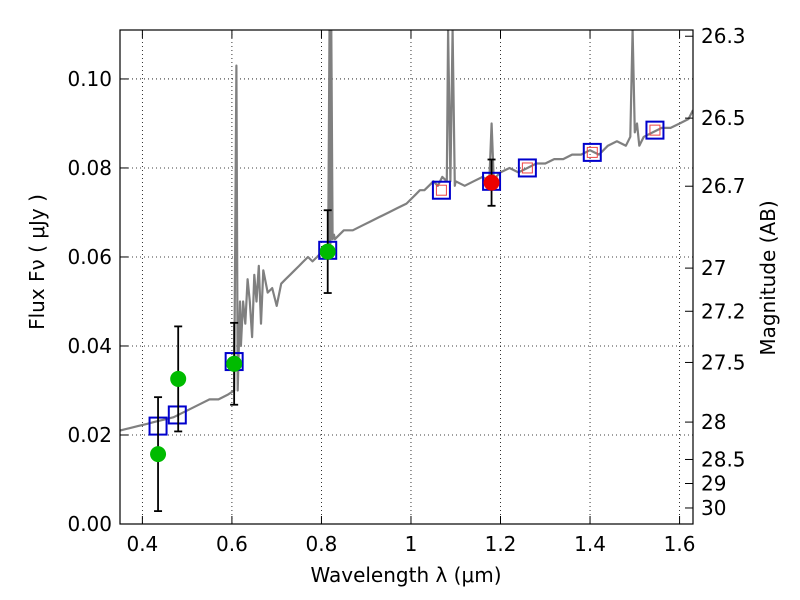 The height and width of the screenshot is (600, 800). Describe the element at coordinates (89, 435) in the screenshot. I see `y-tick-label: 0.02` at that location.